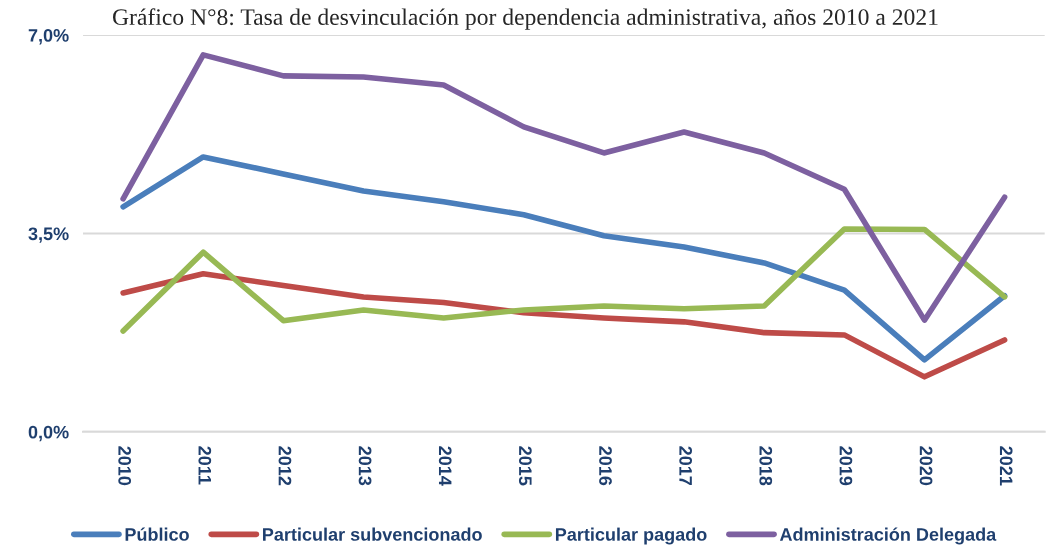  I want to click on x-tick-label: 2011, so click(205, 465).